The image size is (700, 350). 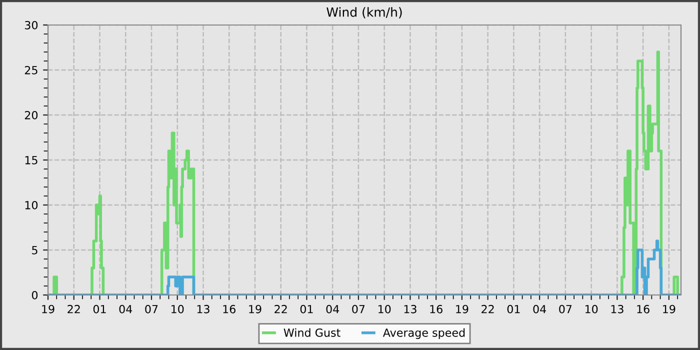 What do you see at coordinates (364, 12) in the screenshot?
I see `chart-title: Wind (km/h)` at bounding box center [364, 12].